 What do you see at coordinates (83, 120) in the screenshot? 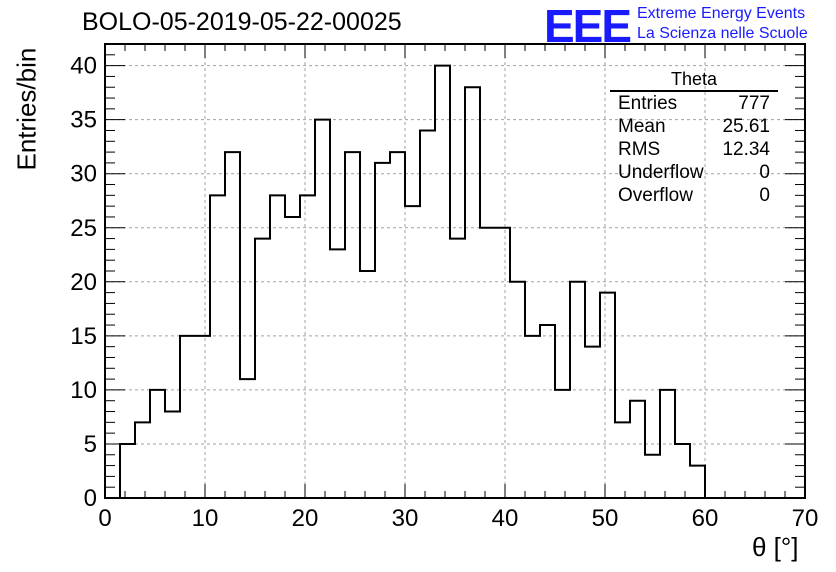
I see `y-tick-label: 35` at bounding box center [83, 120].